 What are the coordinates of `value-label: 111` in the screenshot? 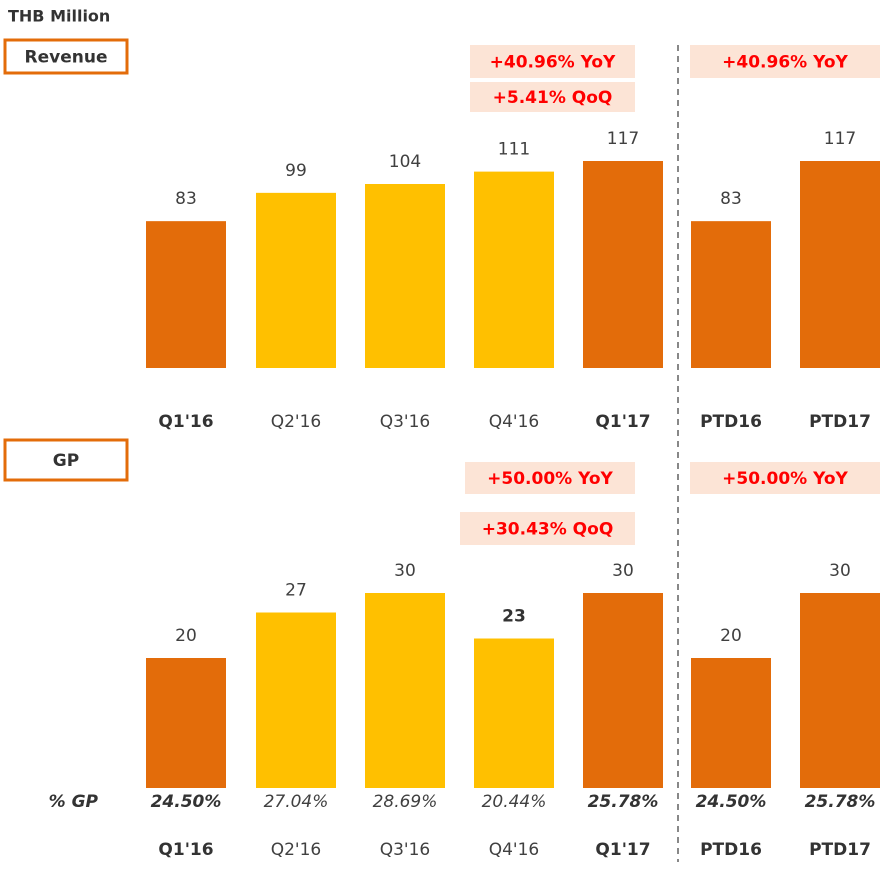 It's located at (514, 150).